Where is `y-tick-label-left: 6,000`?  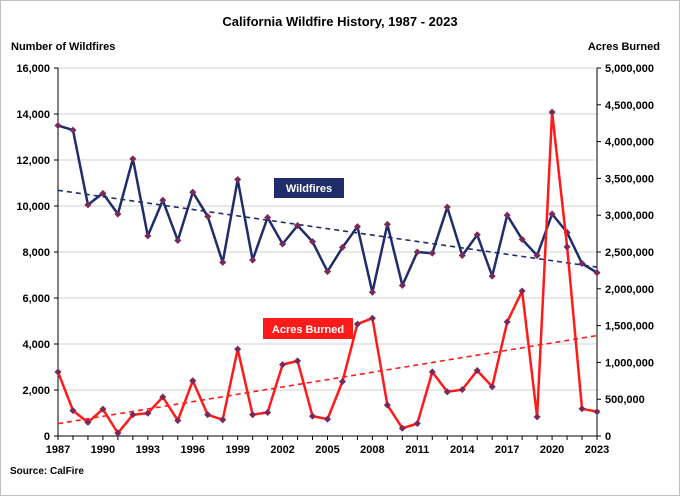
y-tick-label-left: 6,000 is located at coordinates (36, 299).